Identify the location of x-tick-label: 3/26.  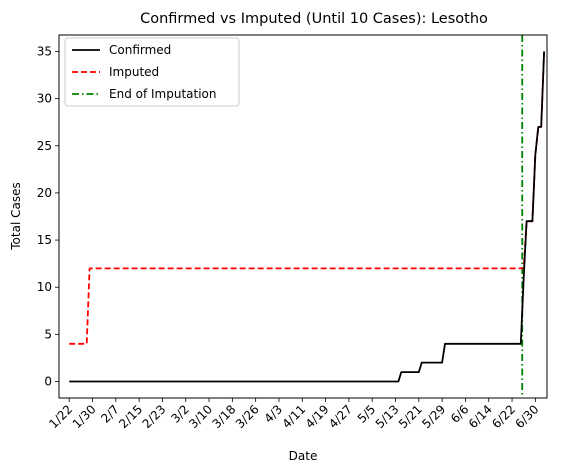
(247, 416).